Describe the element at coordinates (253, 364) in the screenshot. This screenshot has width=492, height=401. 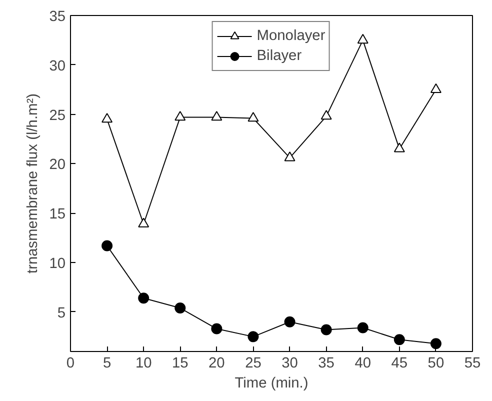
I see `x-tick-label: 25` at that location.